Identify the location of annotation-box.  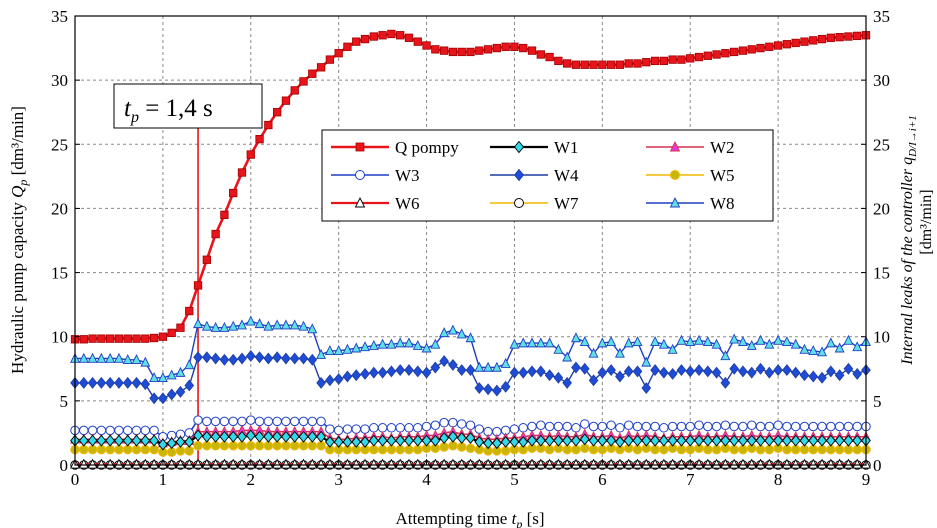
(188, 106).